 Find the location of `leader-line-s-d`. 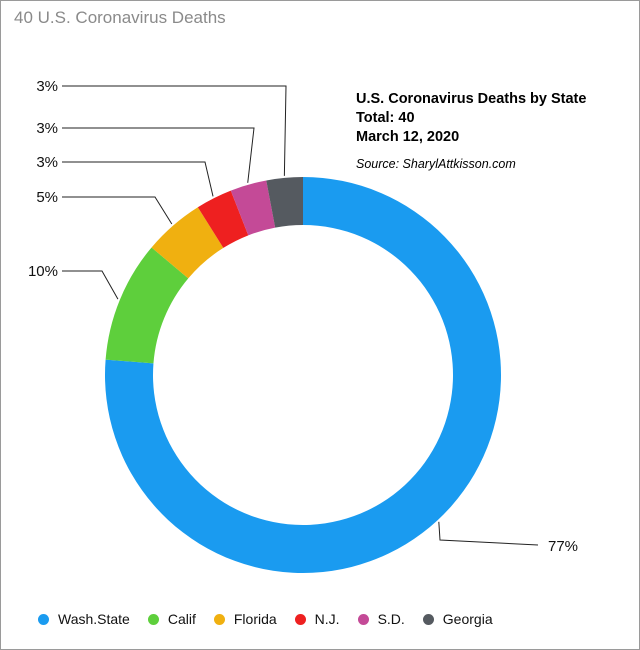

leader-line-s-d is located at coordinates (158, 155).